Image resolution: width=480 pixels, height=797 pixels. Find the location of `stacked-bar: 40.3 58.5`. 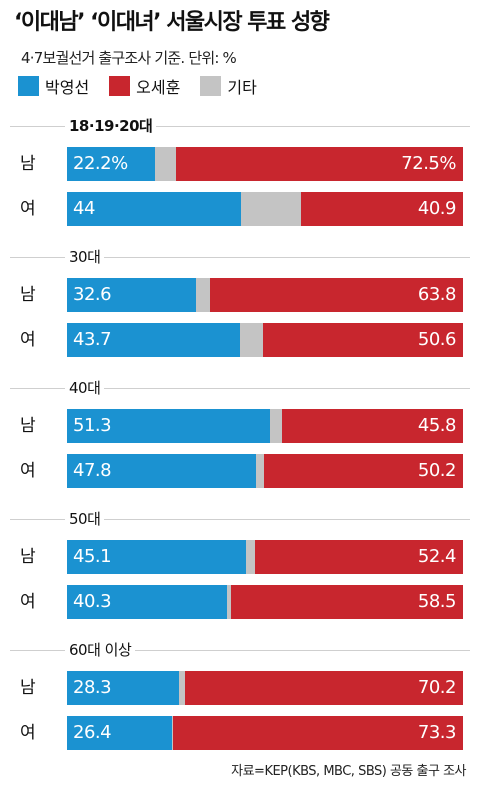

stacked-bar: 40.3 58.5 is located at coordinates (265, 602).